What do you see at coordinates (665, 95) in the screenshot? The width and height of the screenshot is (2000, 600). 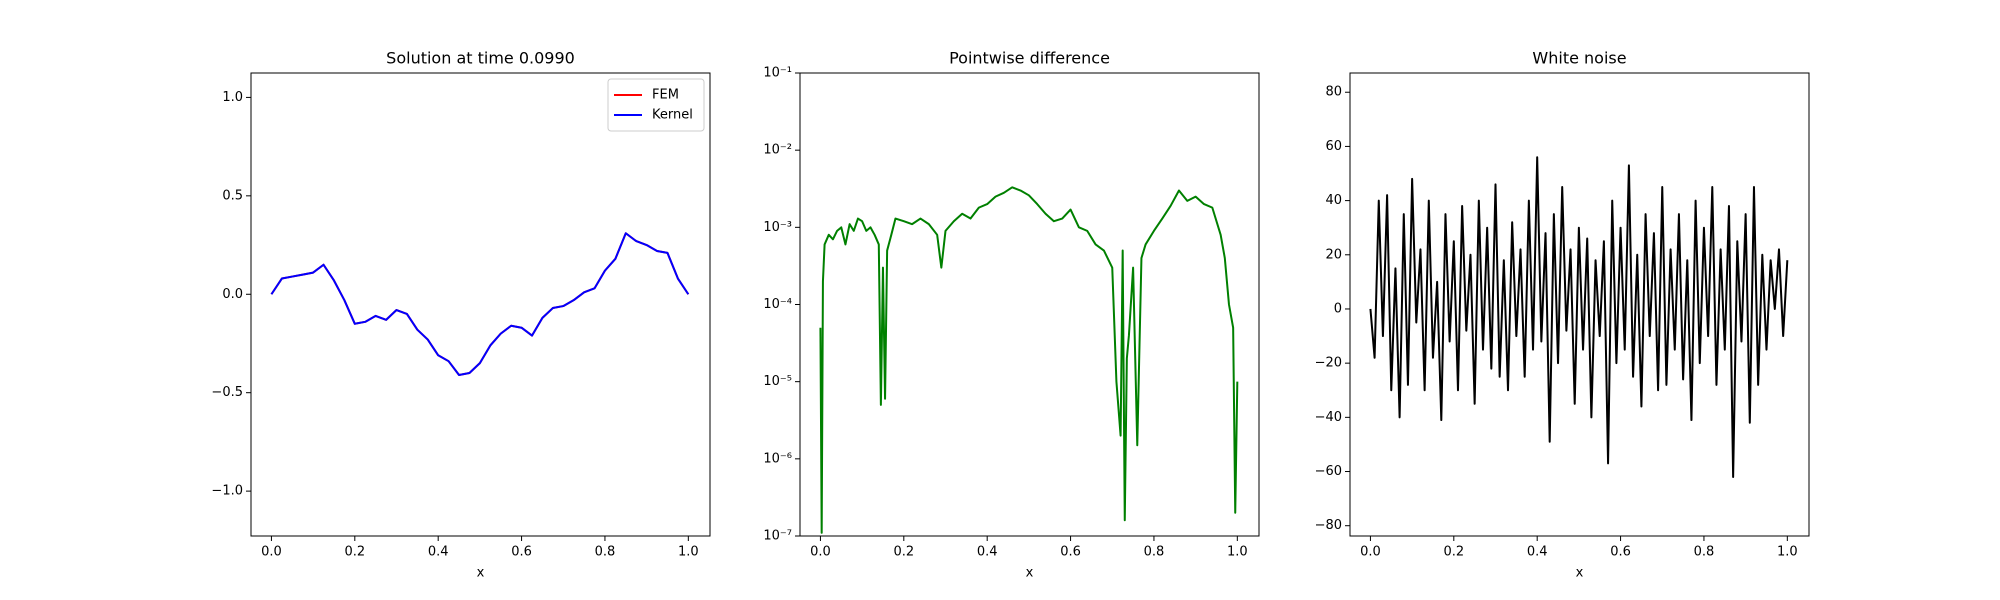 I see `legend-label: FEM` at bounding box center [665, 95].